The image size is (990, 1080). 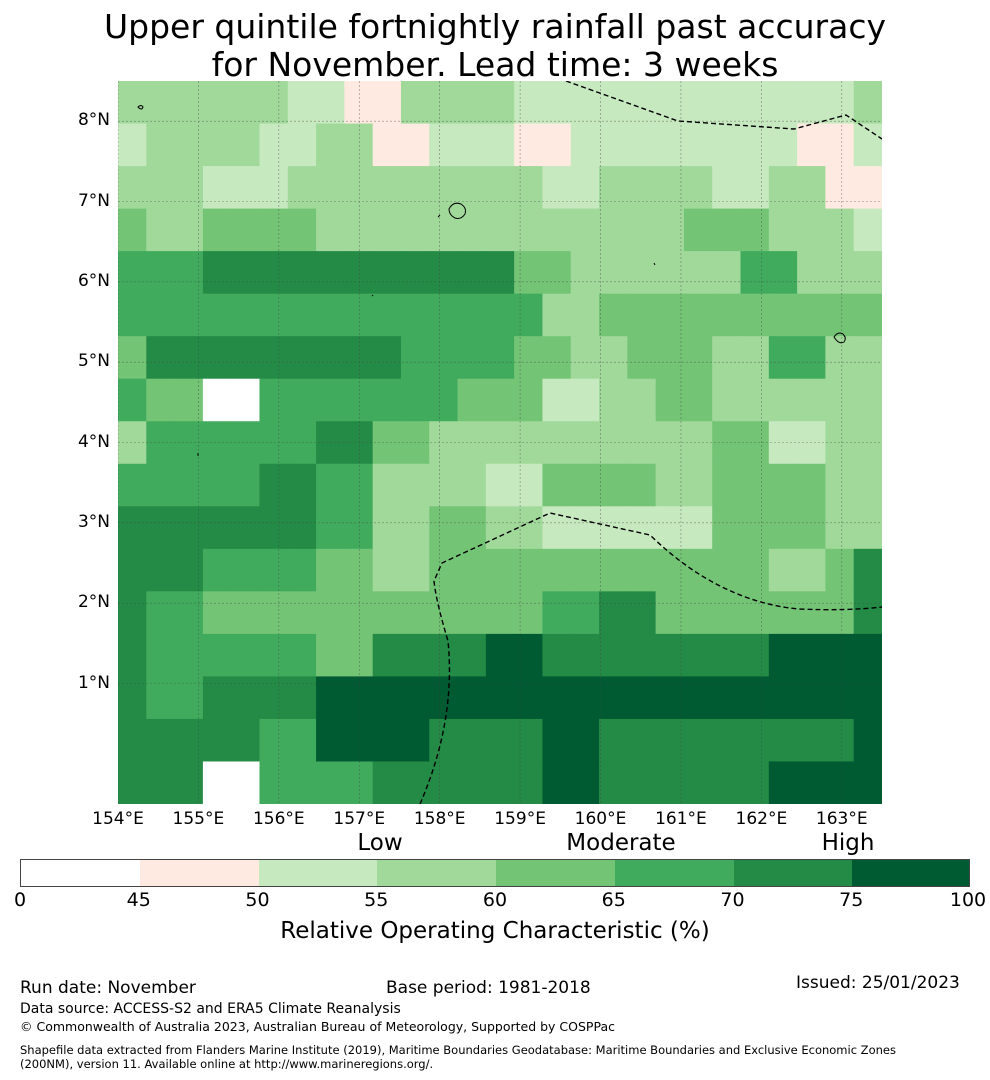 What do you see at coordinates (495, 873) in the screenshot?
I see `colorbar` at bounding box center [495, 873].